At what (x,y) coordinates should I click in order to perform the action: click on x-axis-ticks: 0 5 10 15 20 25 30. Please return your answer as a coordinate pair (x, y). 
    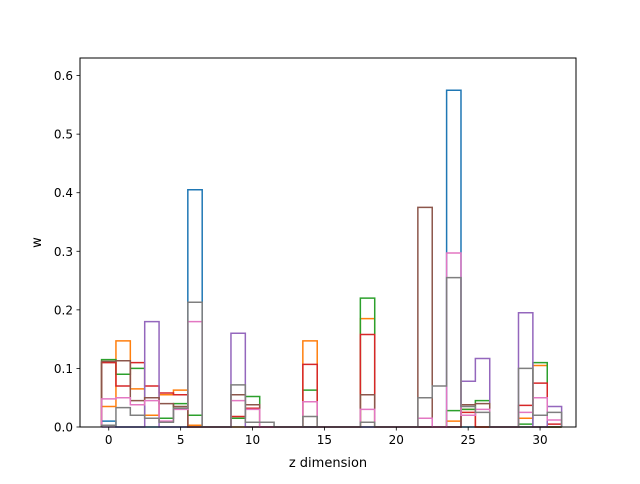
    Looking at the image, I should click on (326, 437).